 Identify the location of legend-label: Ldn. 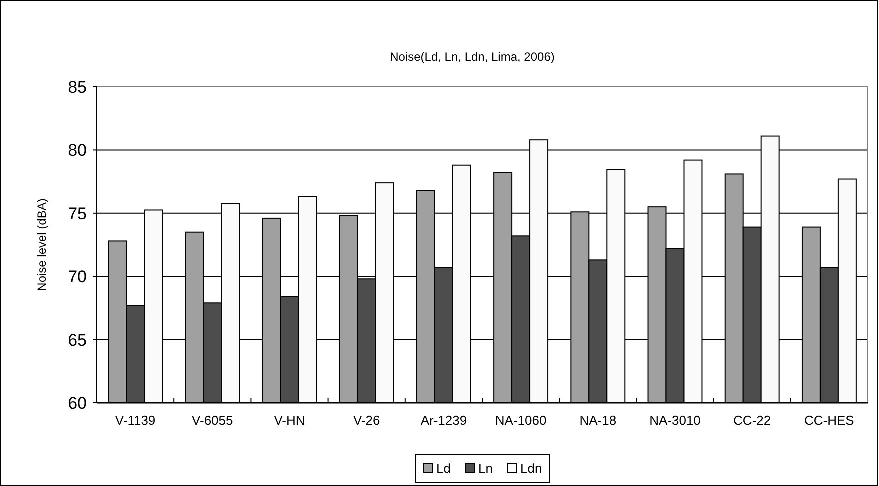
(531, 468).